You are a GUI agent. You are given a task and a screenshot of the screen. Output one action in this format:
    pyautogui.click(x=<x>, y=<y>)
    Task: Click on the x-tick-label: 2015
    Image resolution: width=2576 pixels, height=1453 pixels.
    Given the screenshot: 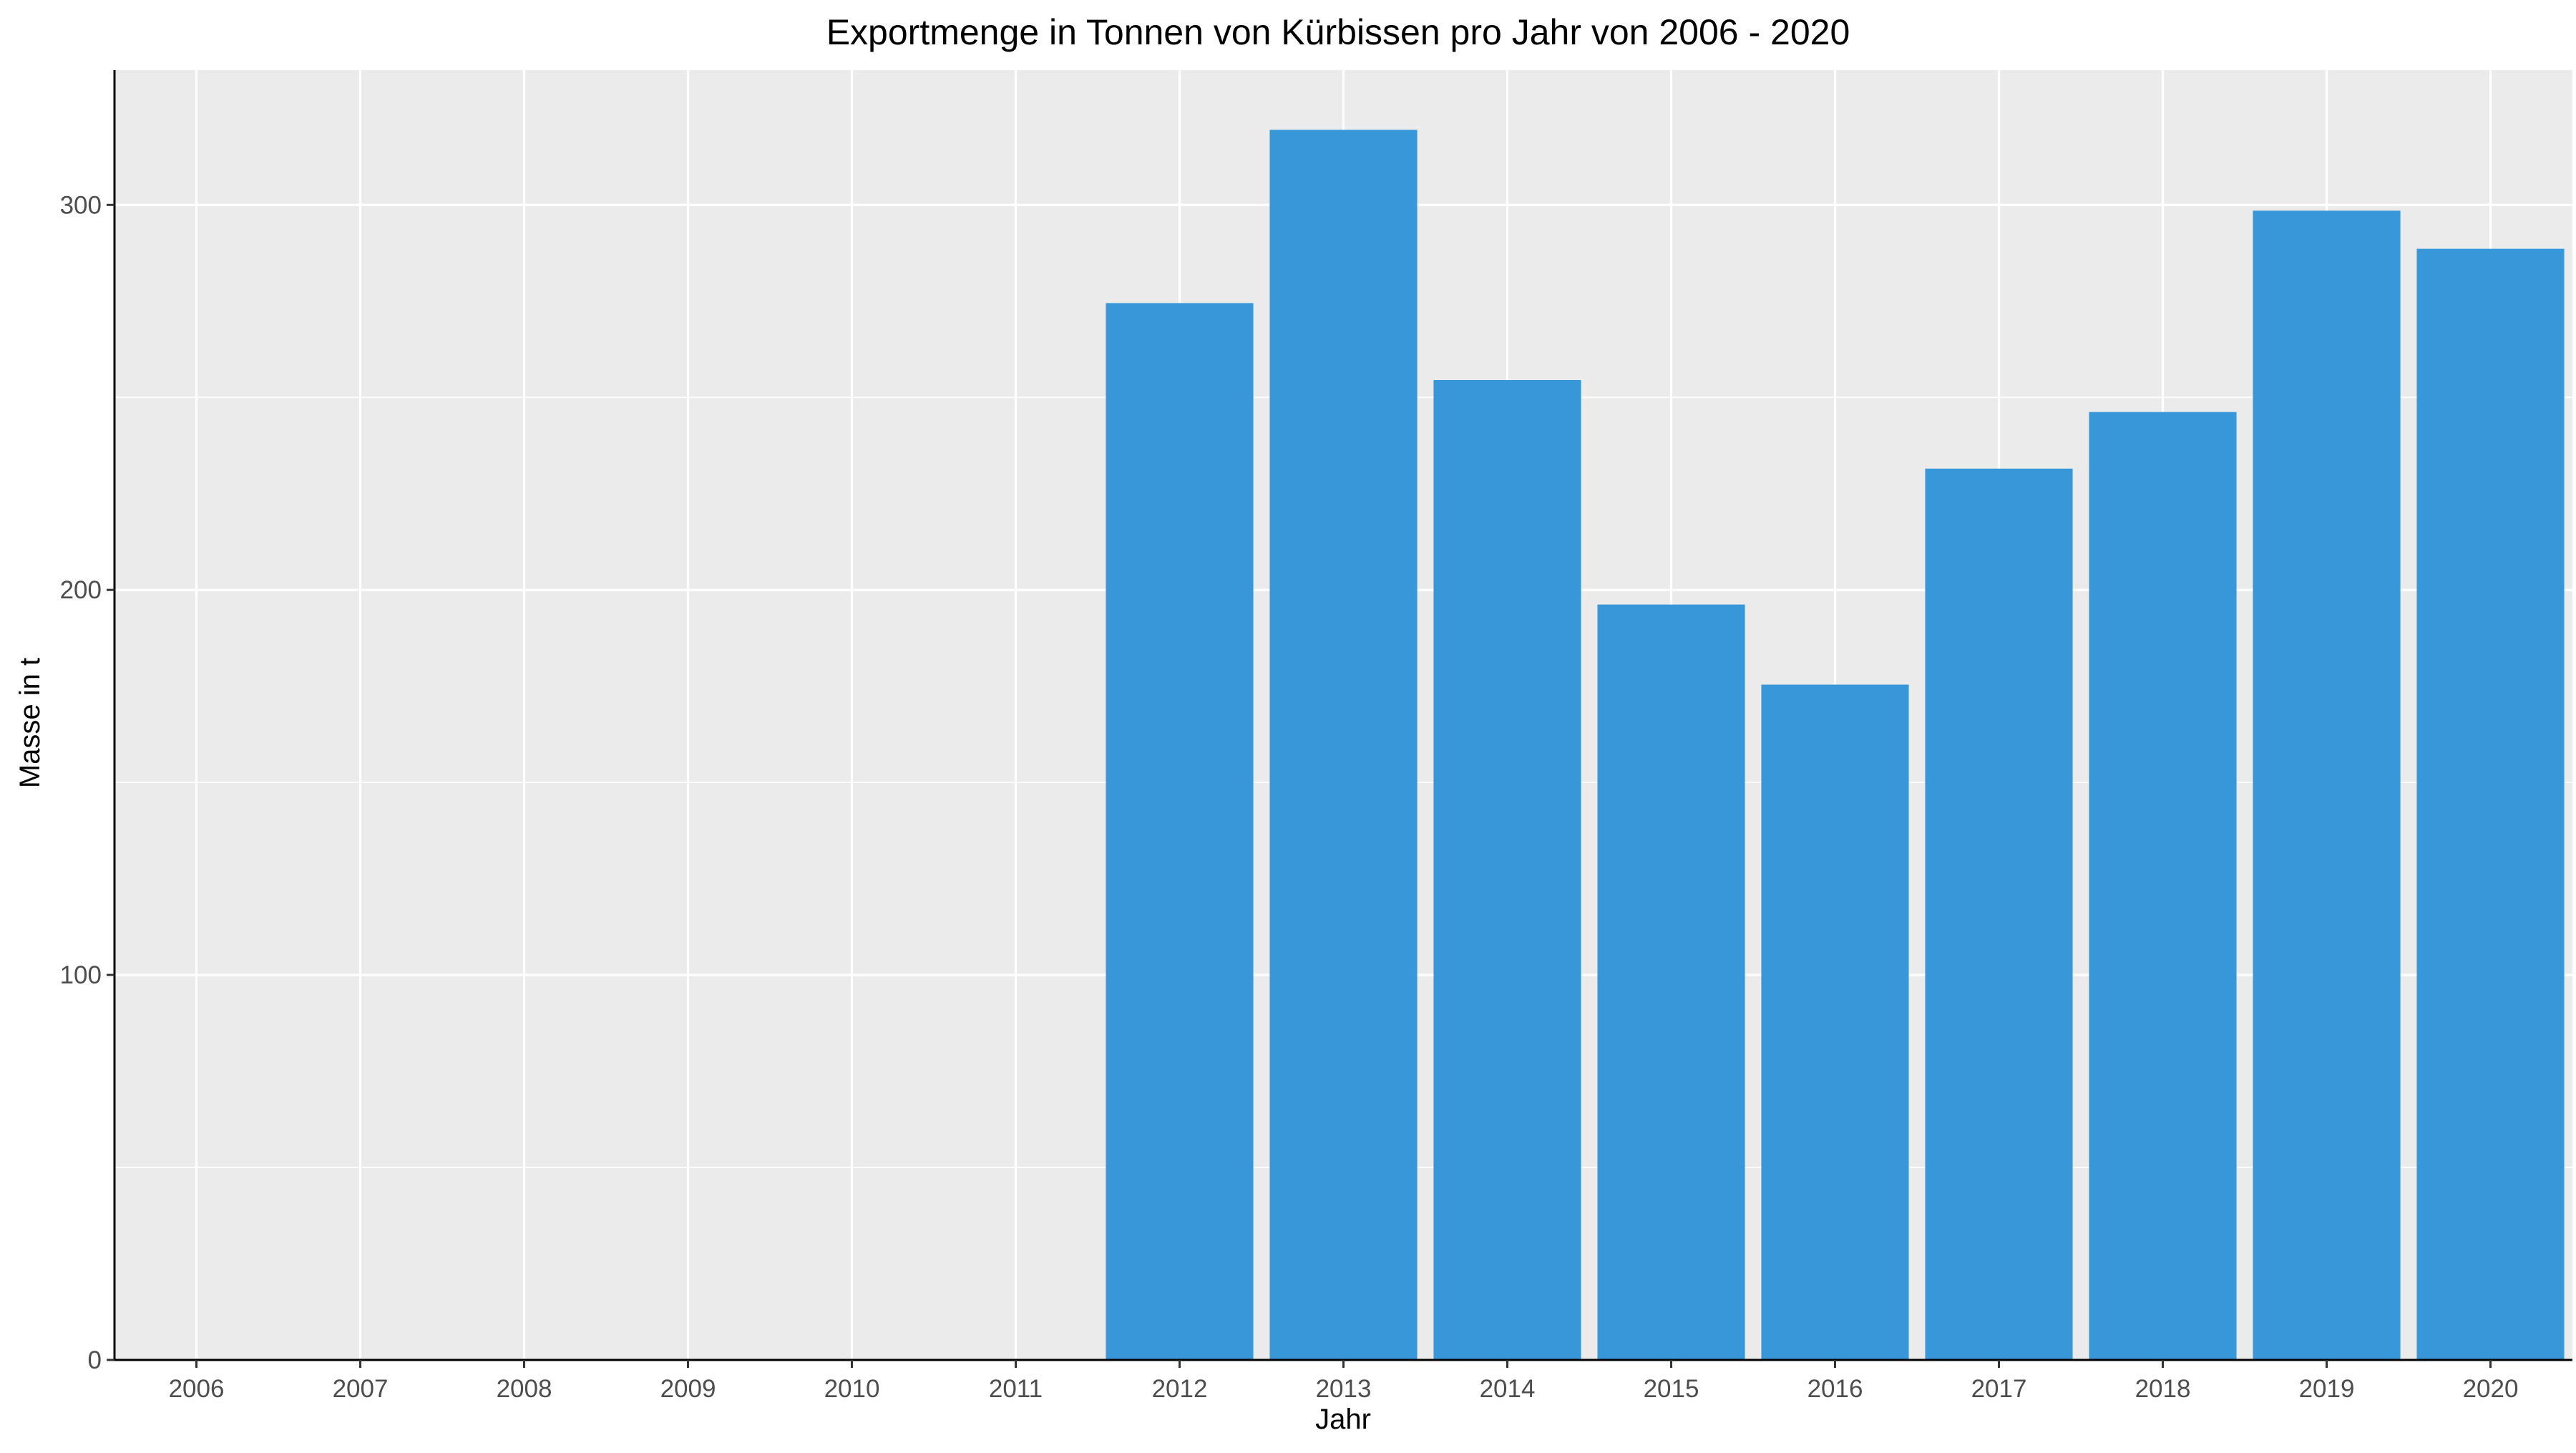 What is the action you would take?
    pyautogui.click(x=1671, y=1389)
    